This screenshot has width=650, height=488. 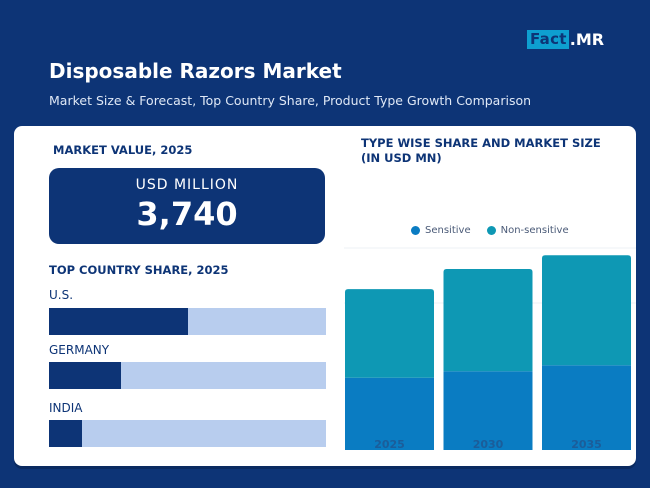 I want to click on brand-logo: Fact .MR, so click(x=565, y=39).